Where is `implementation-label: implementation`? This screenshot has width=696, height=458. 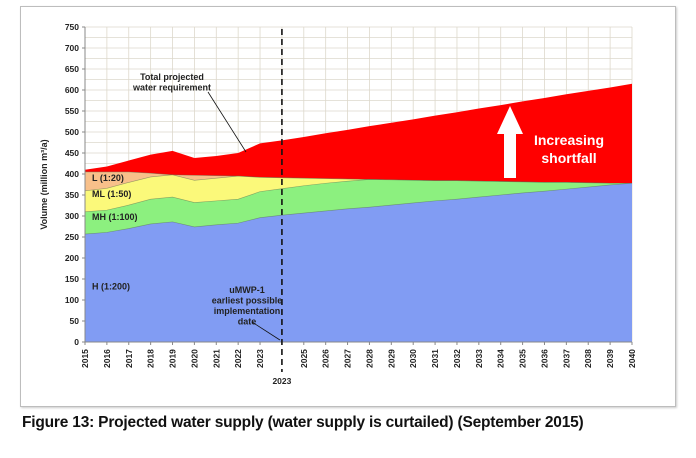
implementation-label: implementation is located at coordinates (247, 311).